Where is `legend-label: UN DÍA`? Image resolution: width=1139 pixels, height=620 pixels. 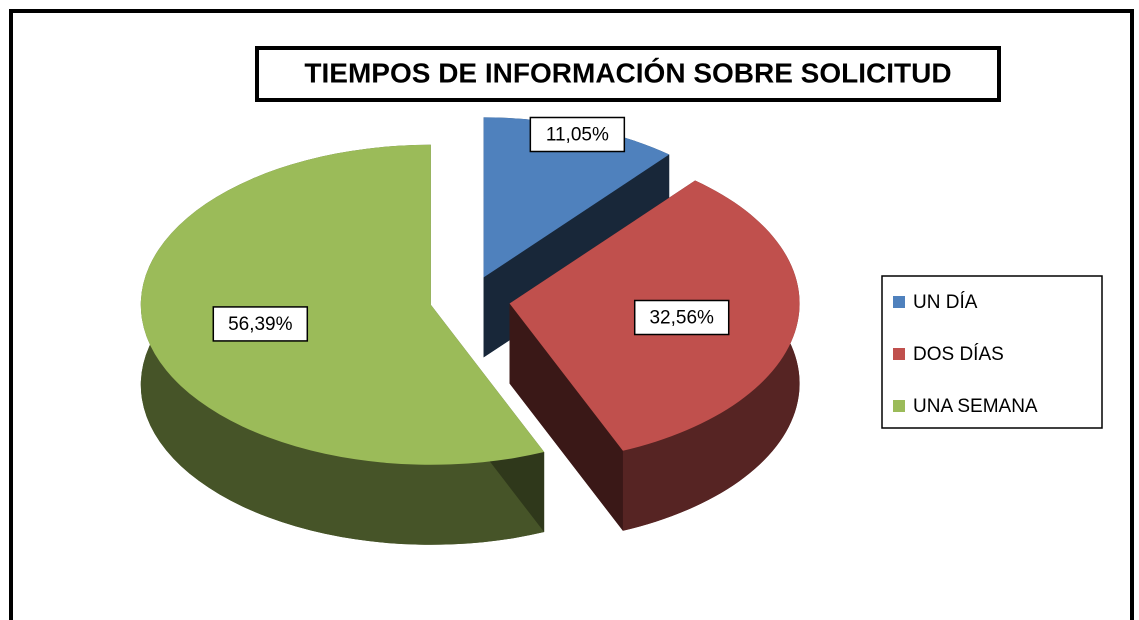 legend-label: UN DÍA is located at coordinates (945, 302).